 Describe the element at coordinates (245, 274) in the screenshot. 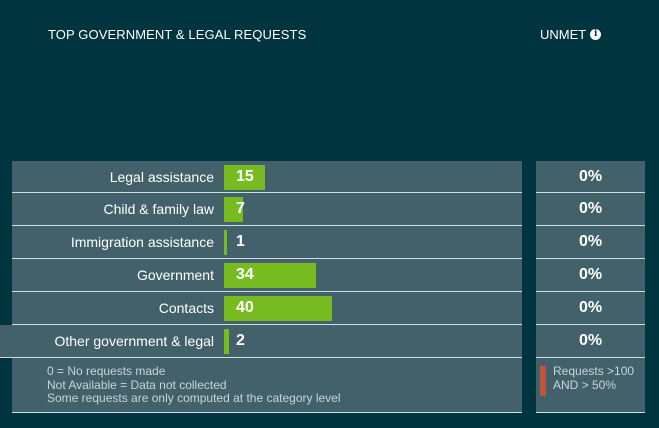

I see `request-count: 34` at that location.